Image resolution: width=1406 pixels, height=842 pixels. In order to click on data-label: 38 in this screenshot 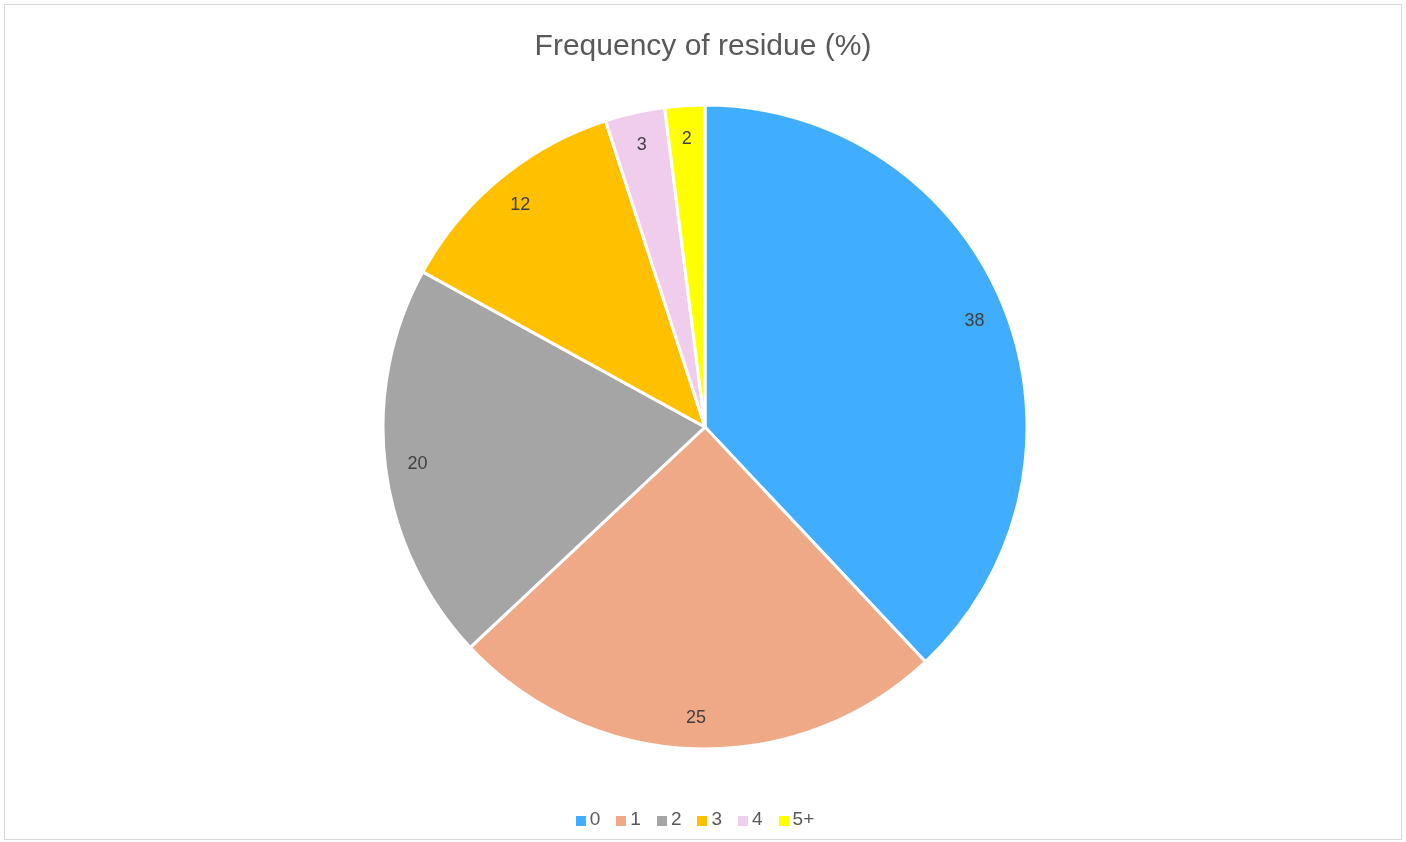, I will do `click(974, 320)`.